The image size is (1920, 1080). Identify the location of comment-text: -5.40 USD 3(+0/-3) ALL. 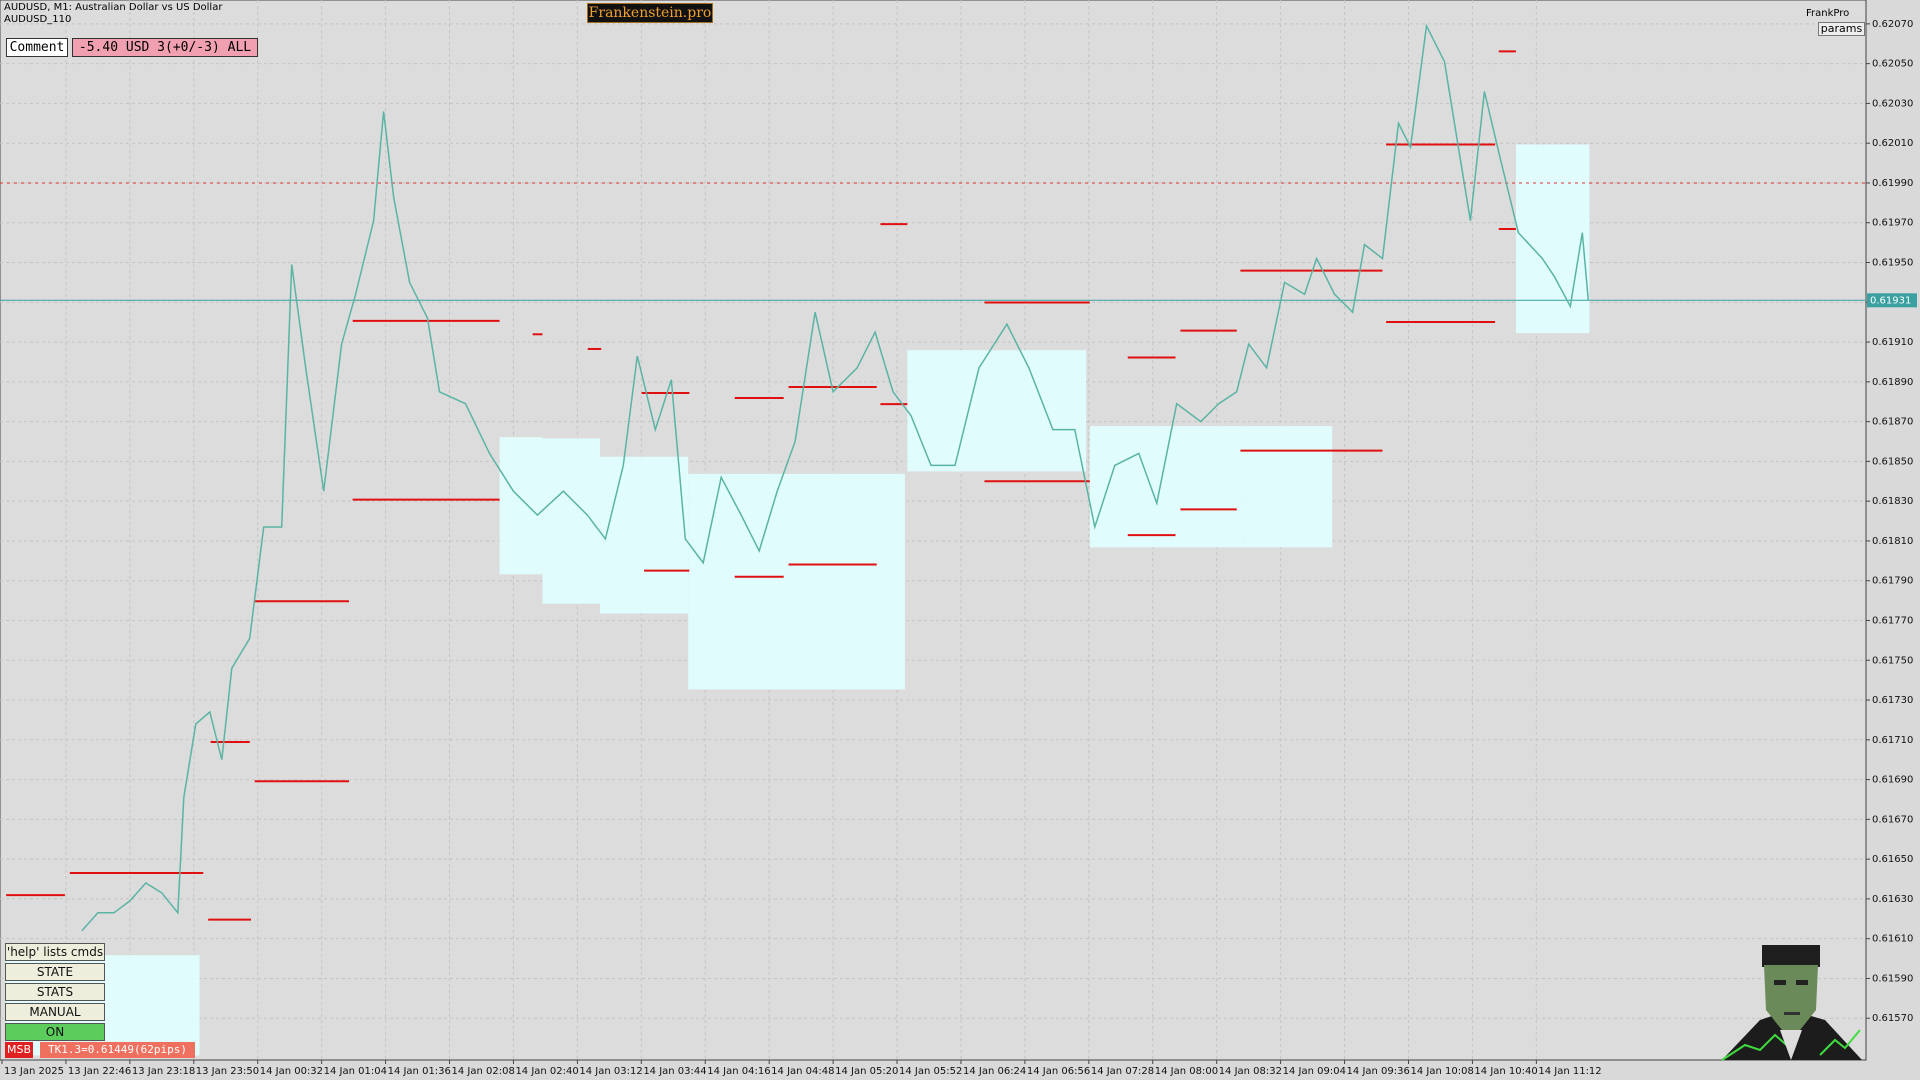
(165, 47).